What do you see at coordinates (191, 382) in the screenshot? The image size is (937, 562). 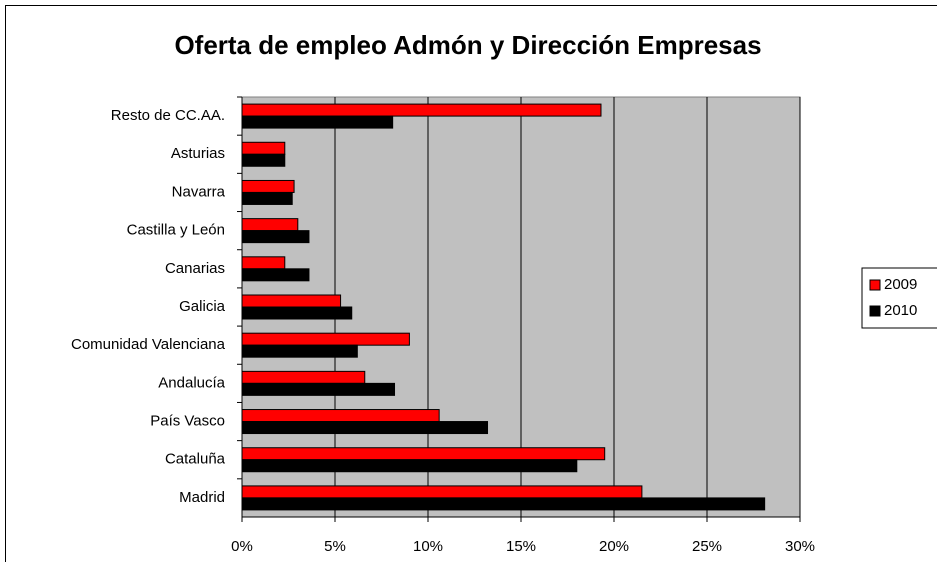 I see `y-tick-label: Andalucía` at bounding box center [191, 382].